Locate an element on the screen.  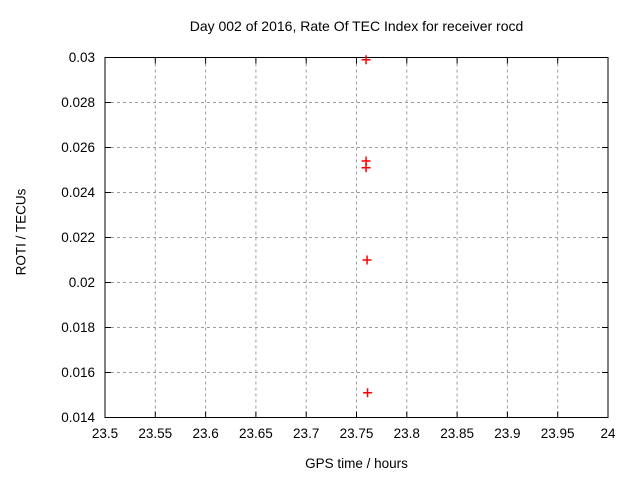
y-tick-label: 0.014 is located at coordinates (78, 417).